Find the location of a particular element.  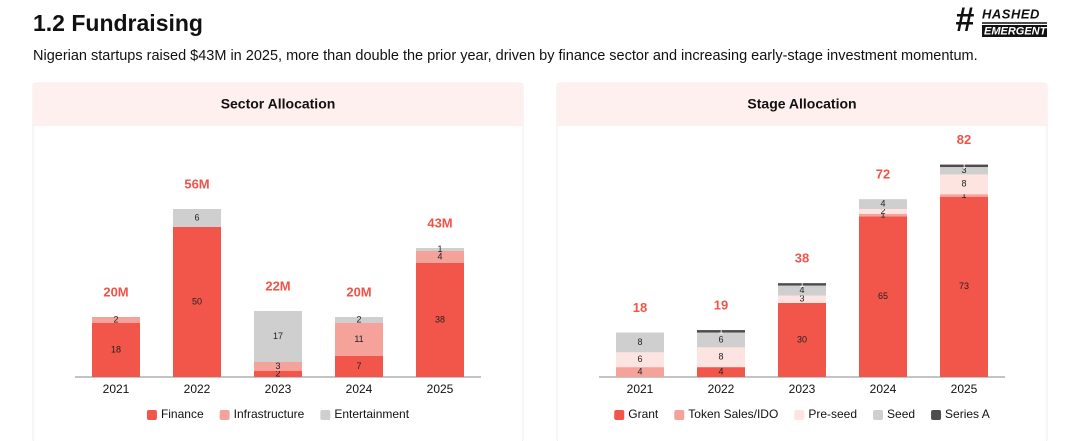

logo: # HASHED EMERGENT is located at coordinates (1001, 20).